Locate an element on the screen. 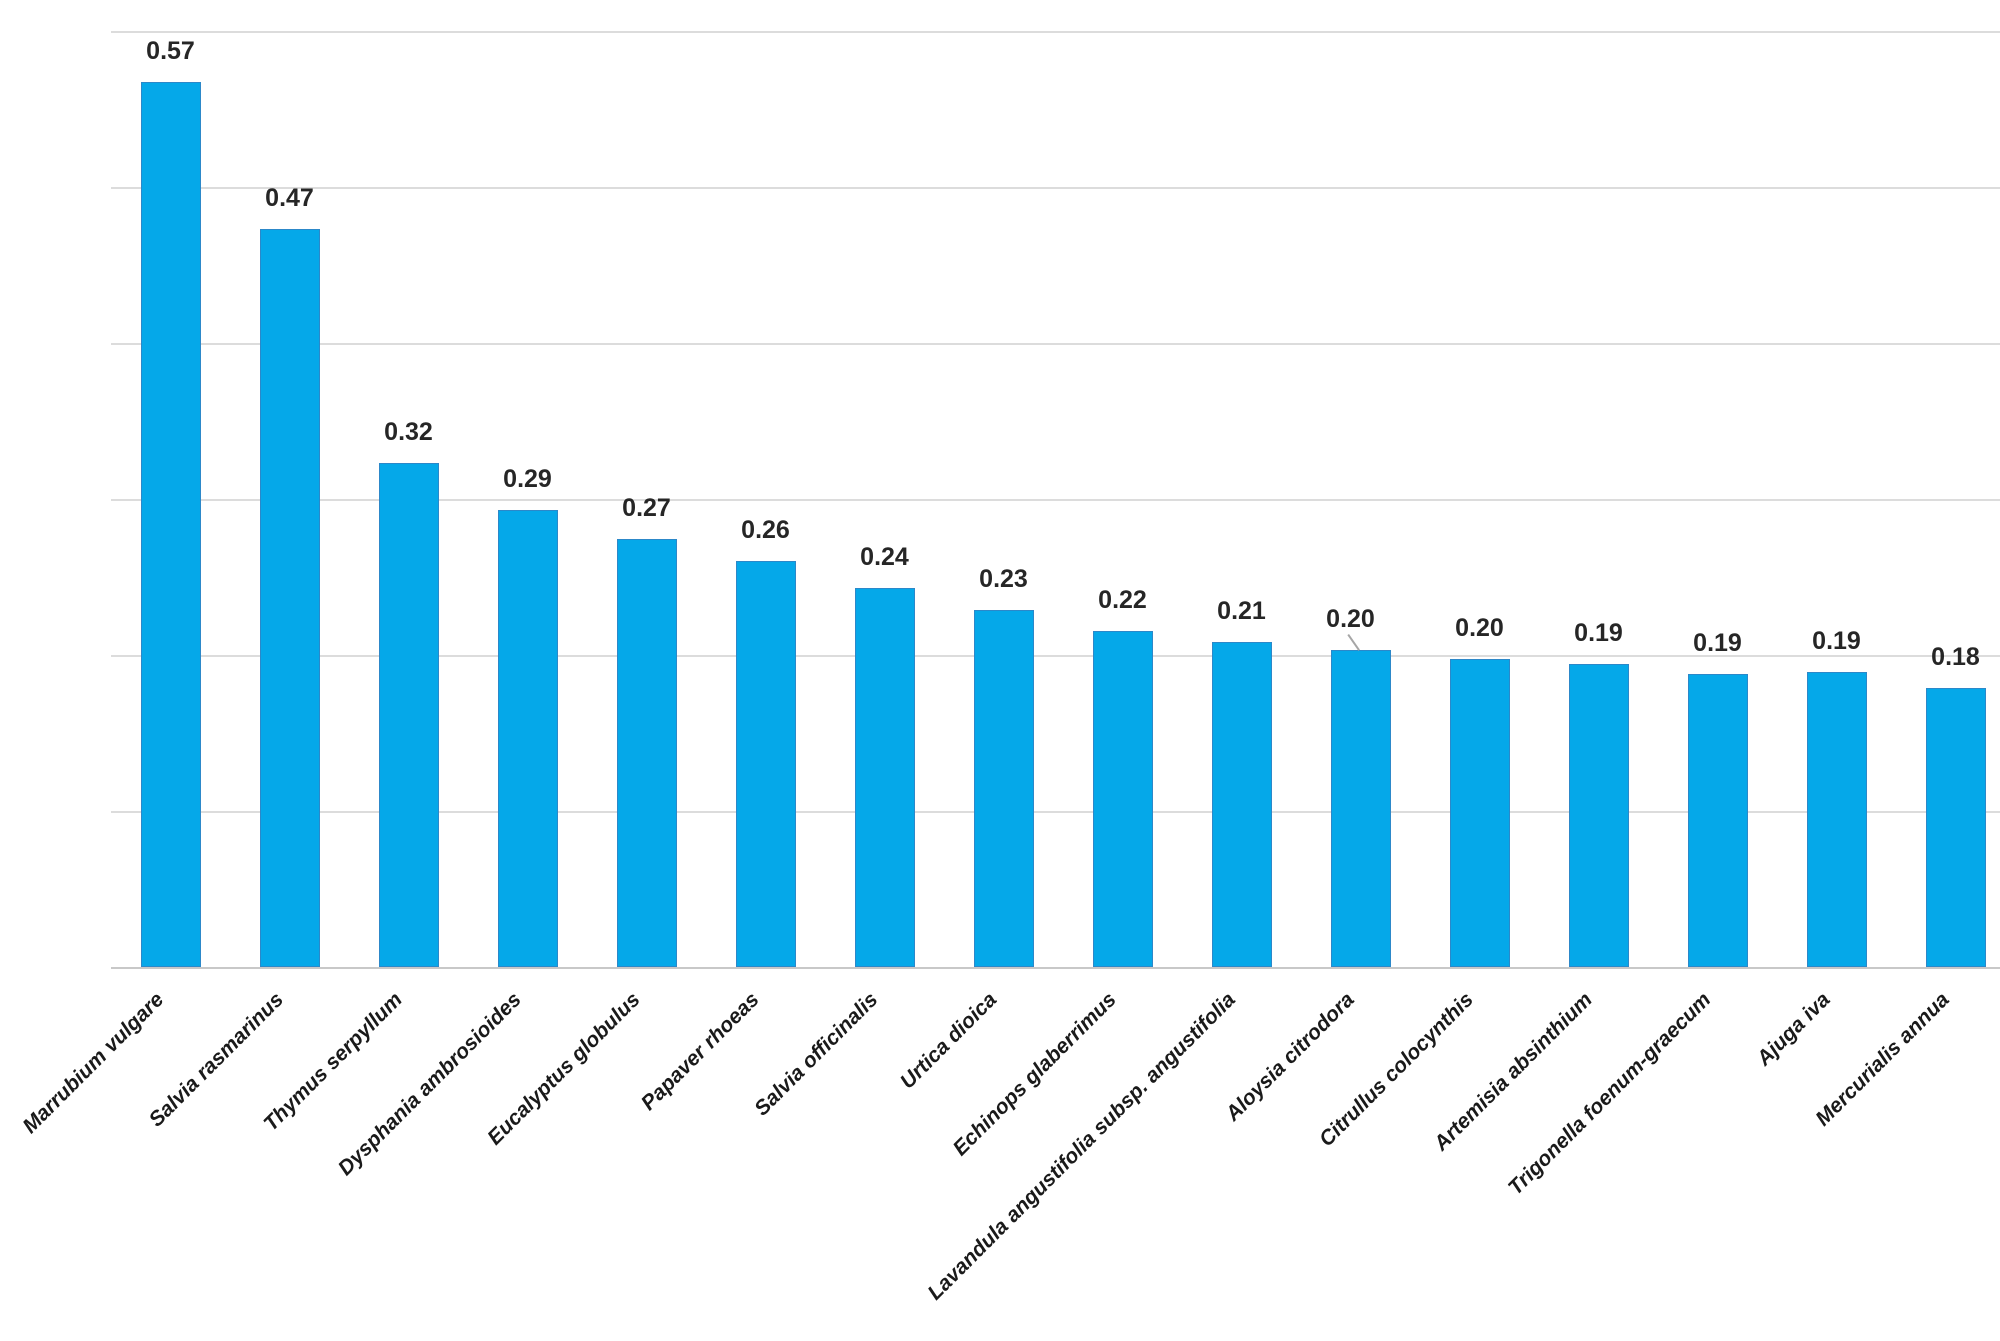  category-label-text: Salvia officinalis is located at coordinates (816, 1054).